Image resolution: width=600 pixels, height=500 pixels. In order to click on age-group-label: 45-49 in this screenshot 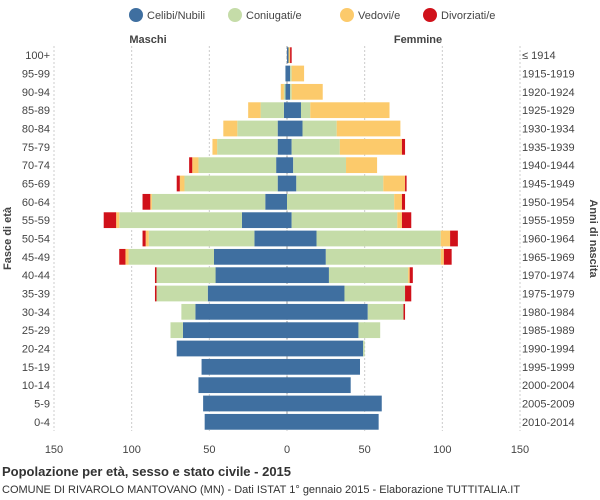, I will do `click(36, 258)`.